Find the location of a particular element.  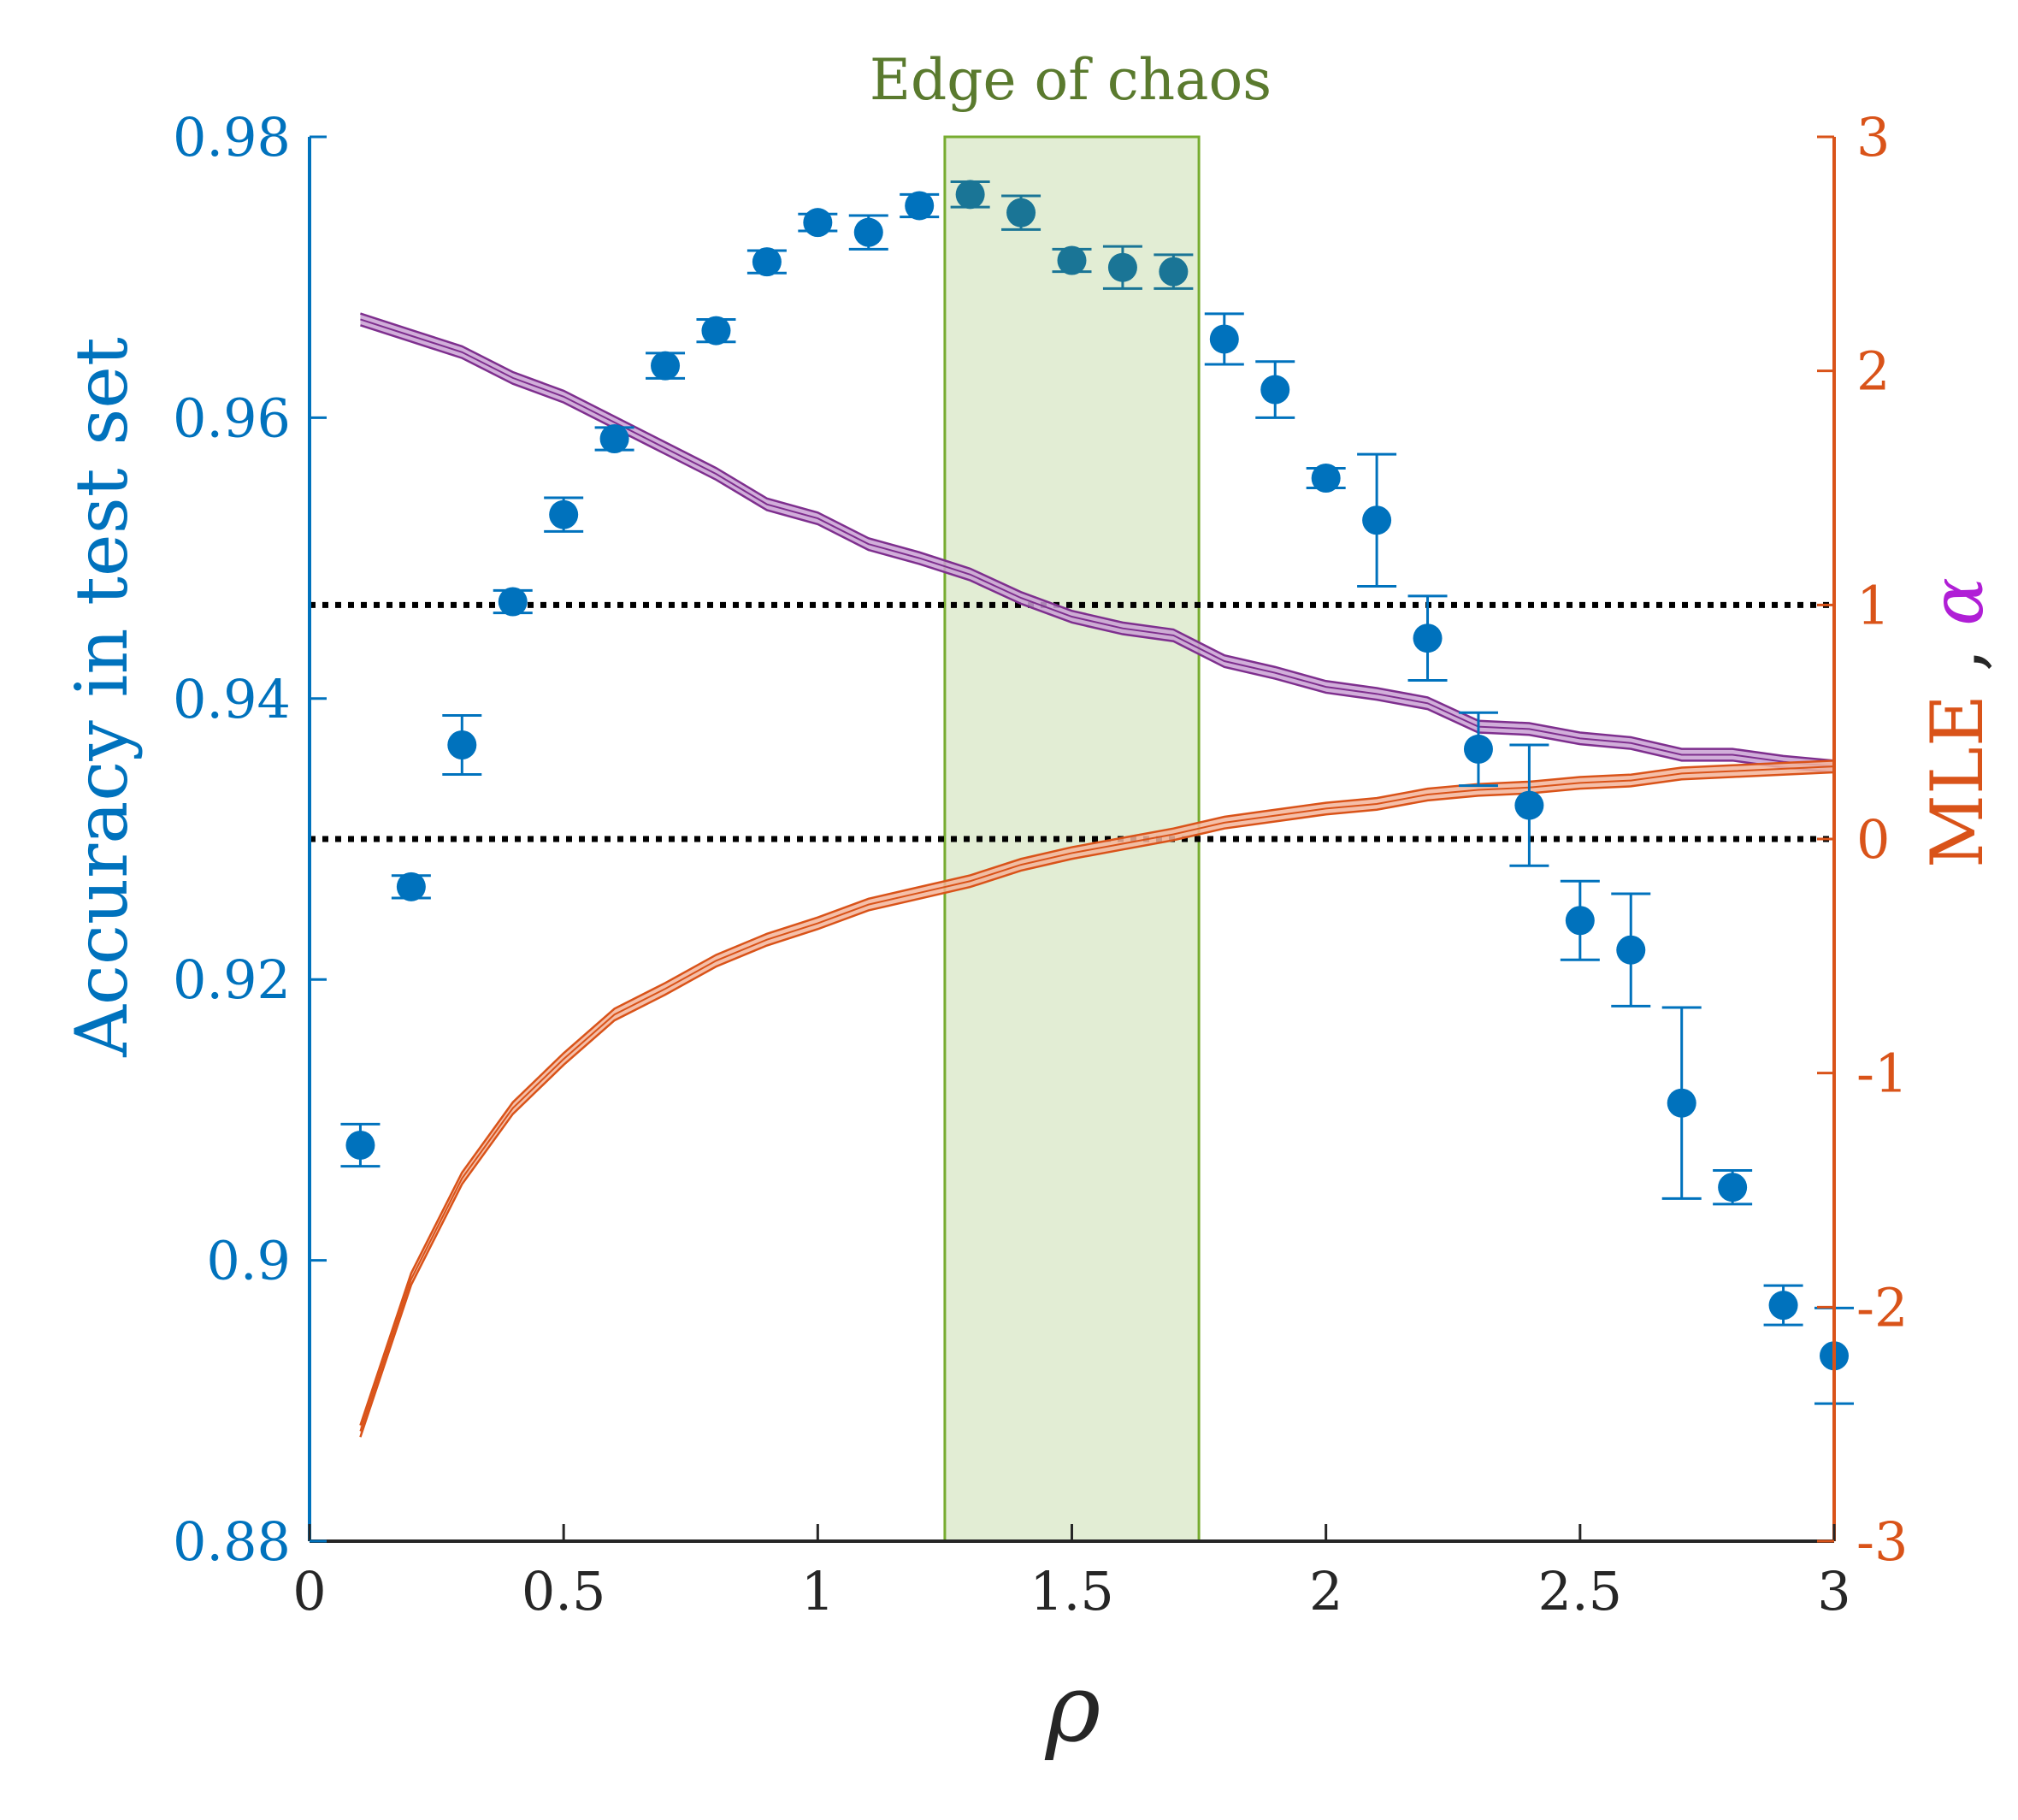

x-tick-label: 2 is located at coordinates (1325, 1591).